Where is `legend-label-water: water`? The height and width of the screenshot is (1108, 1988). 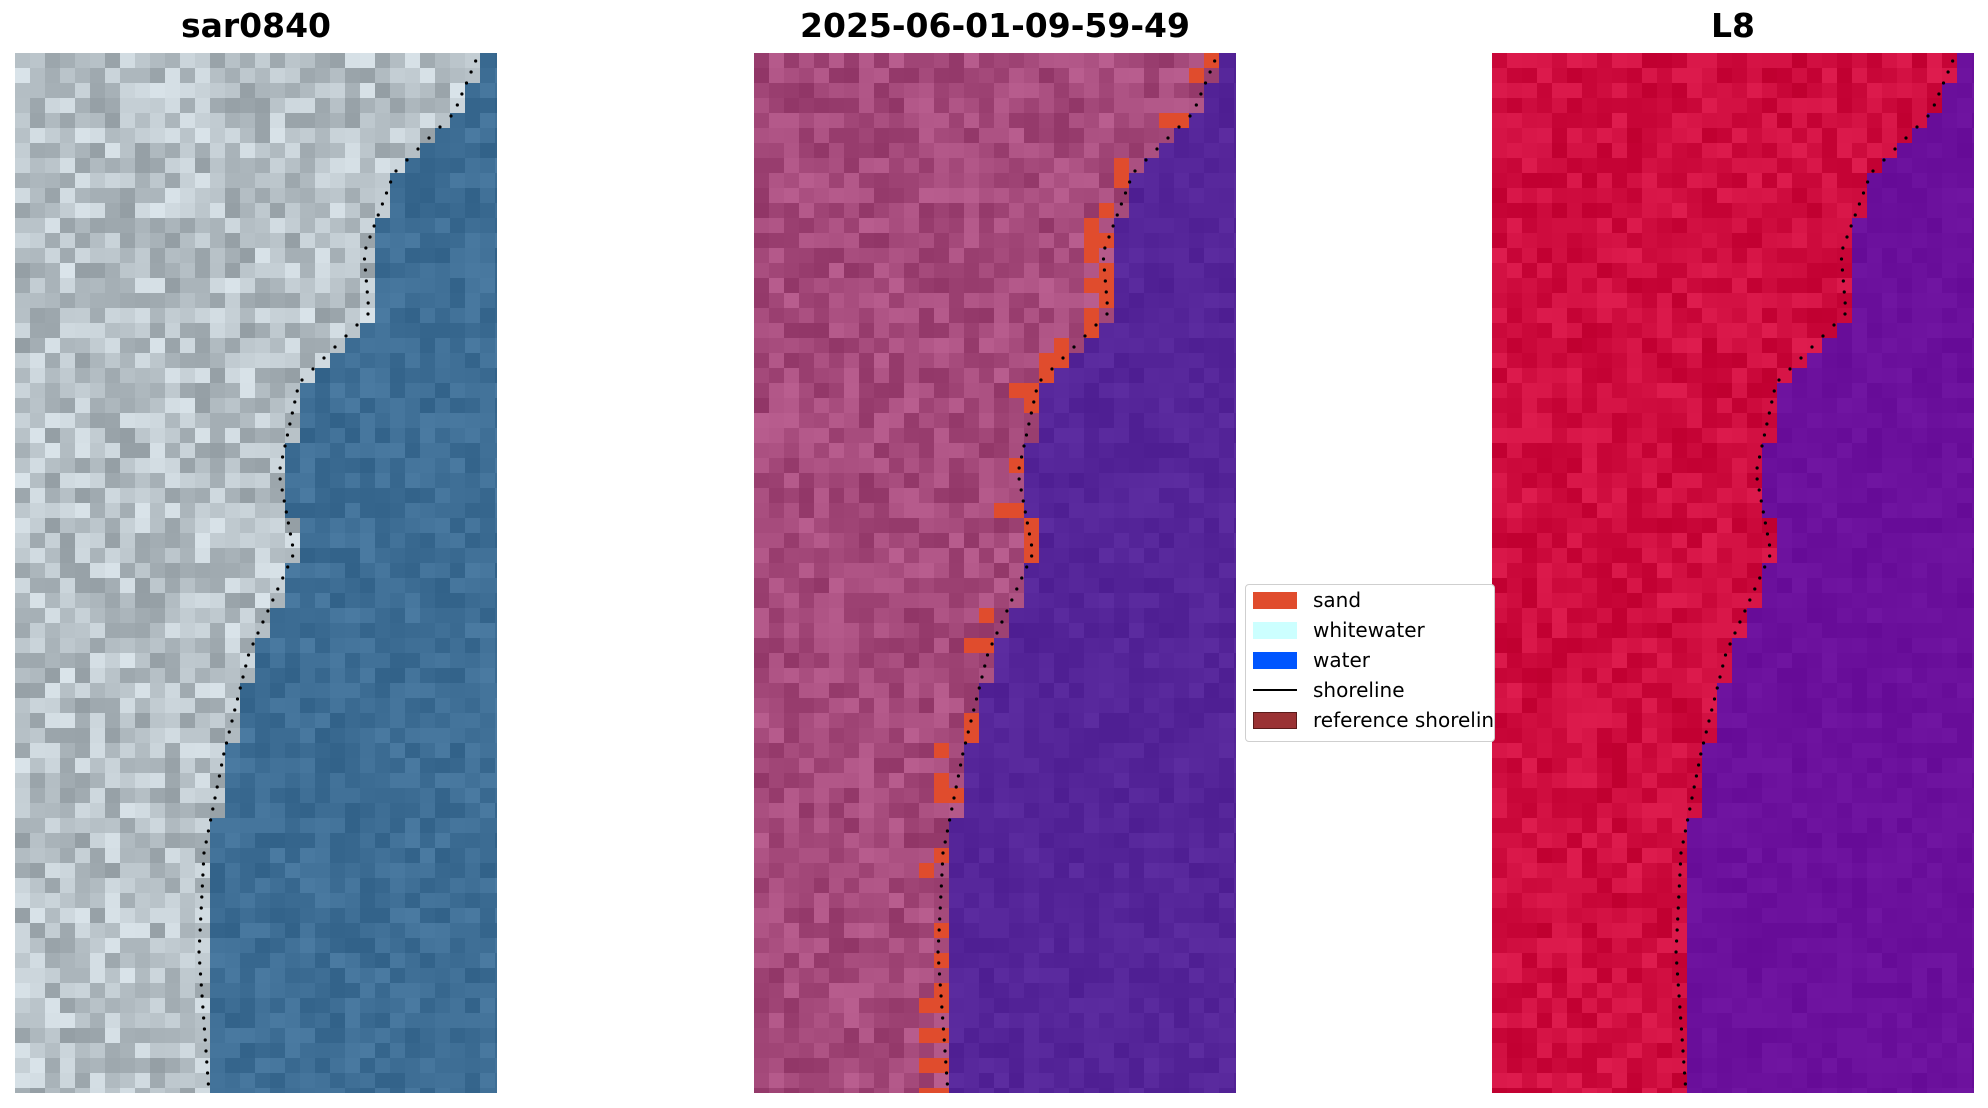 legend-label-water: water is located at coordinates (1341, 660).